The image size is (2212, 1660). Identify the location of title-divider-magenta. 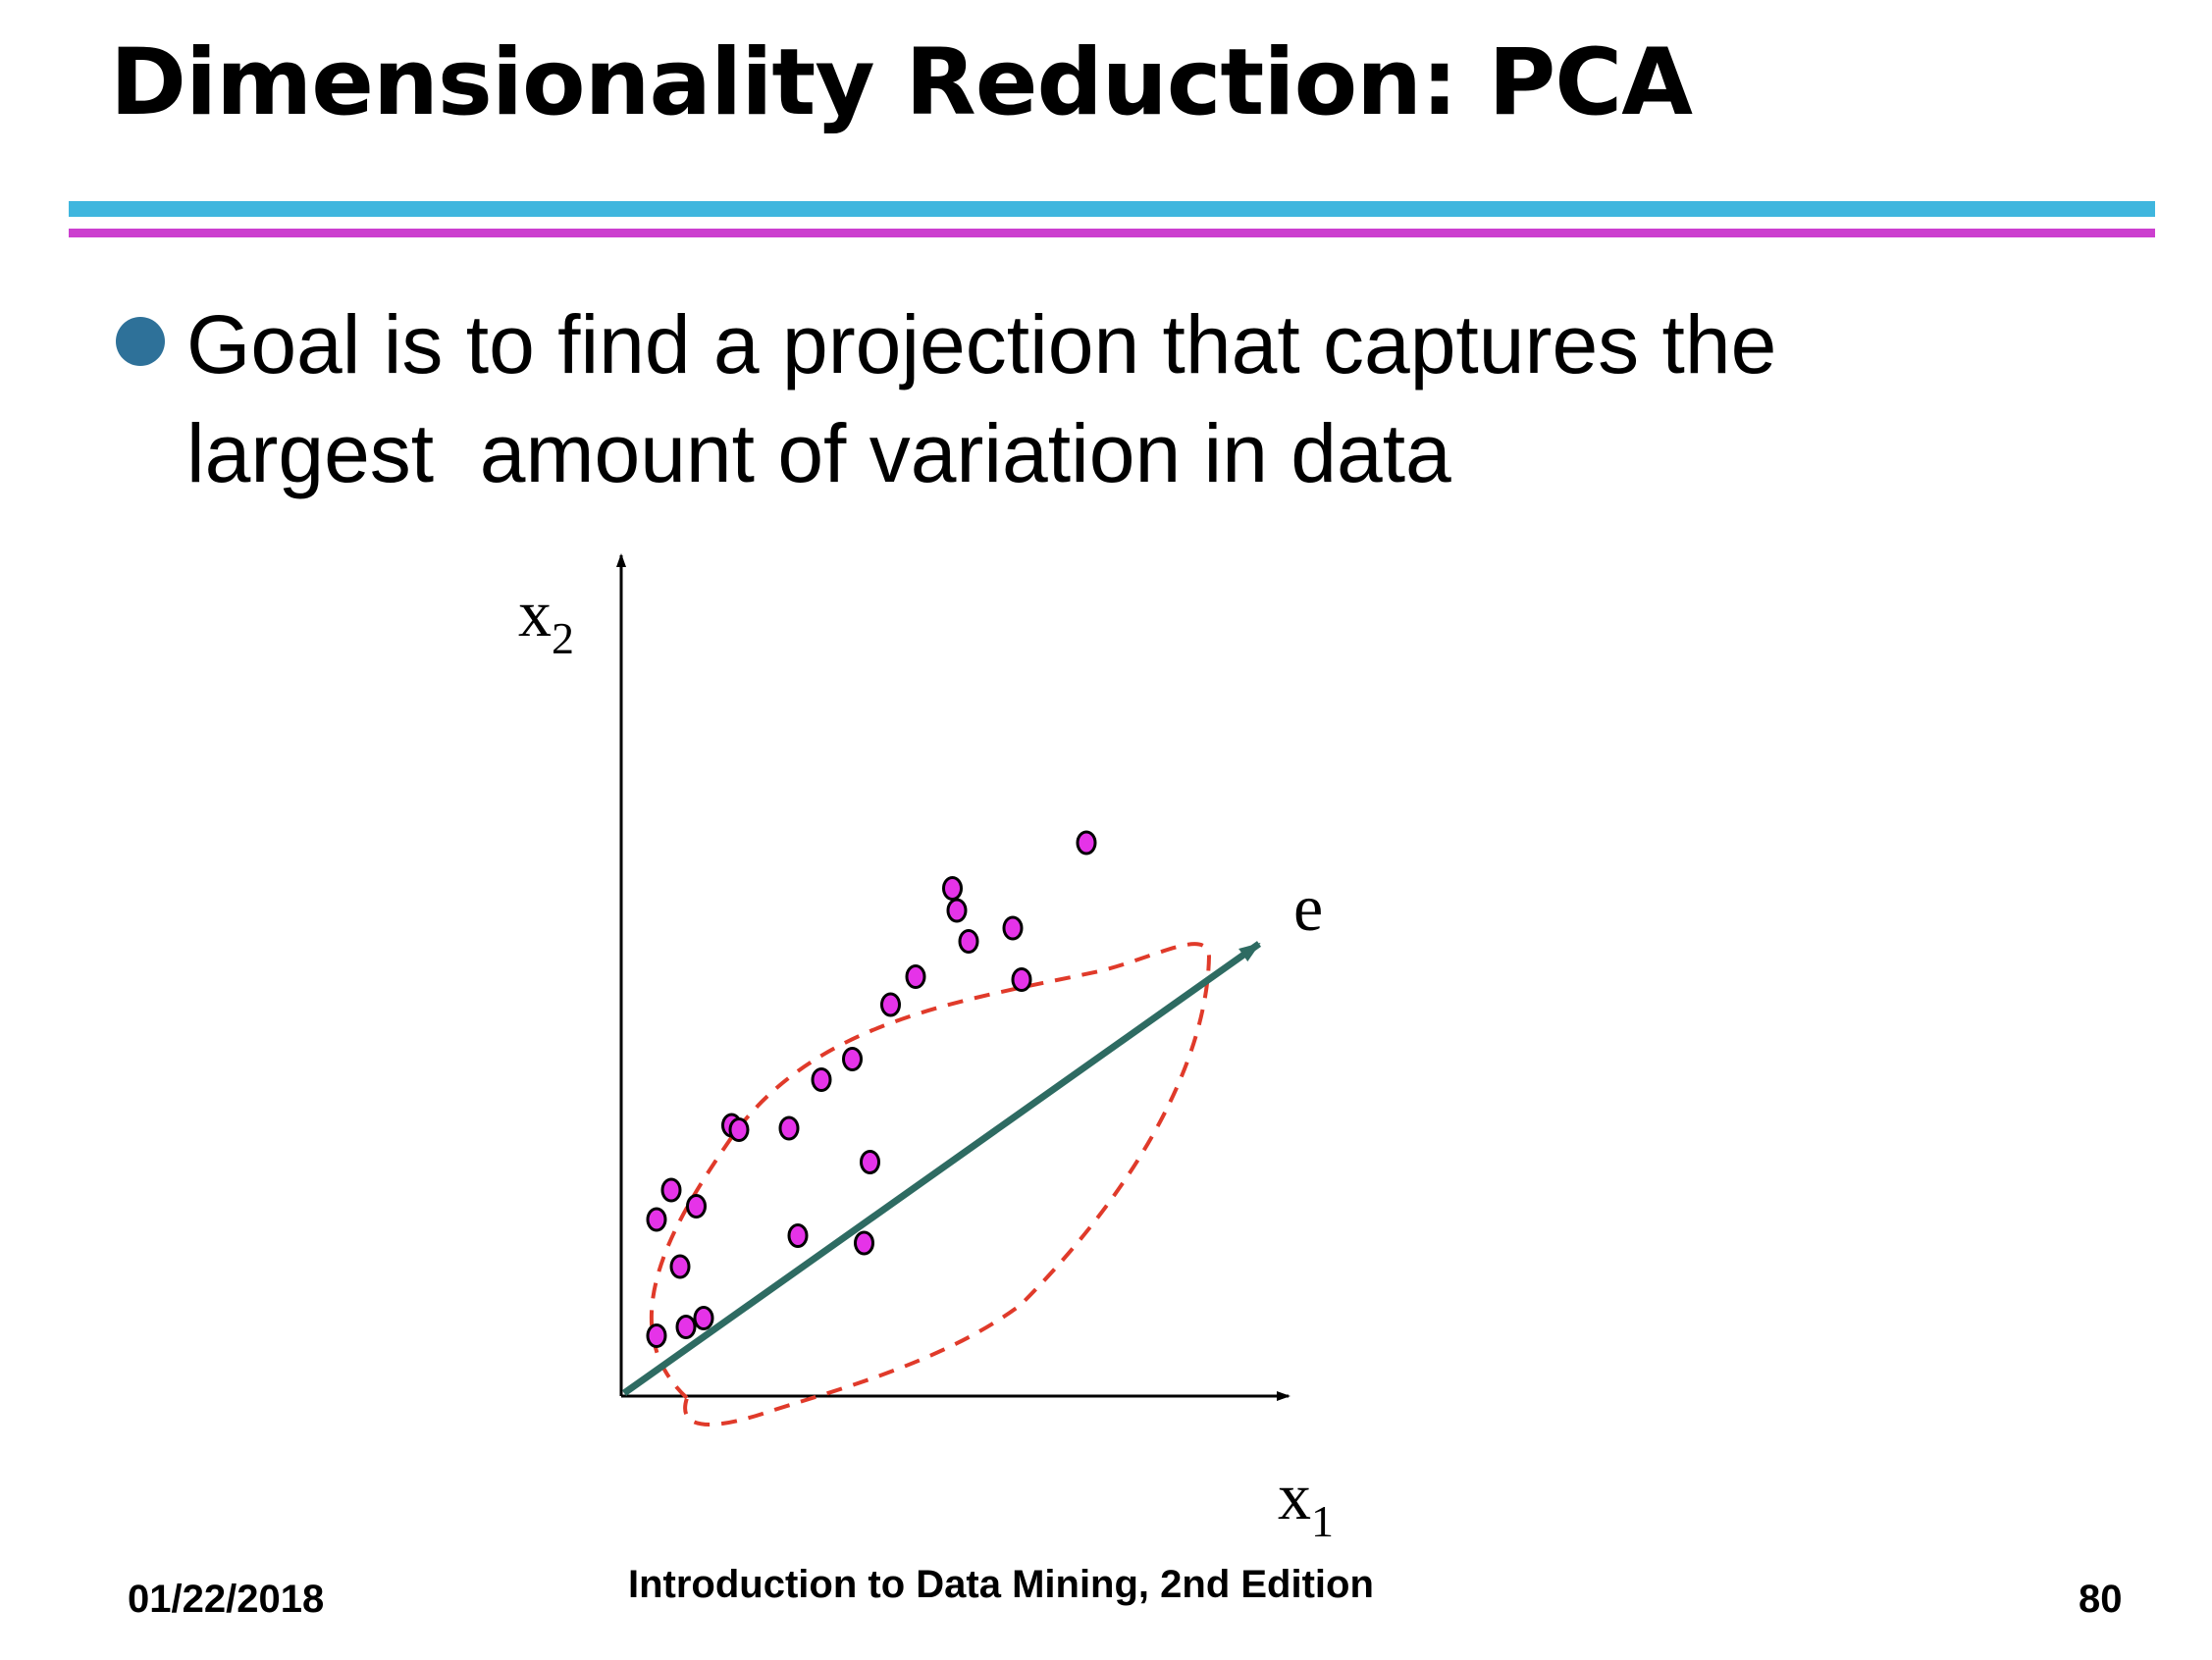
(1112, 233).